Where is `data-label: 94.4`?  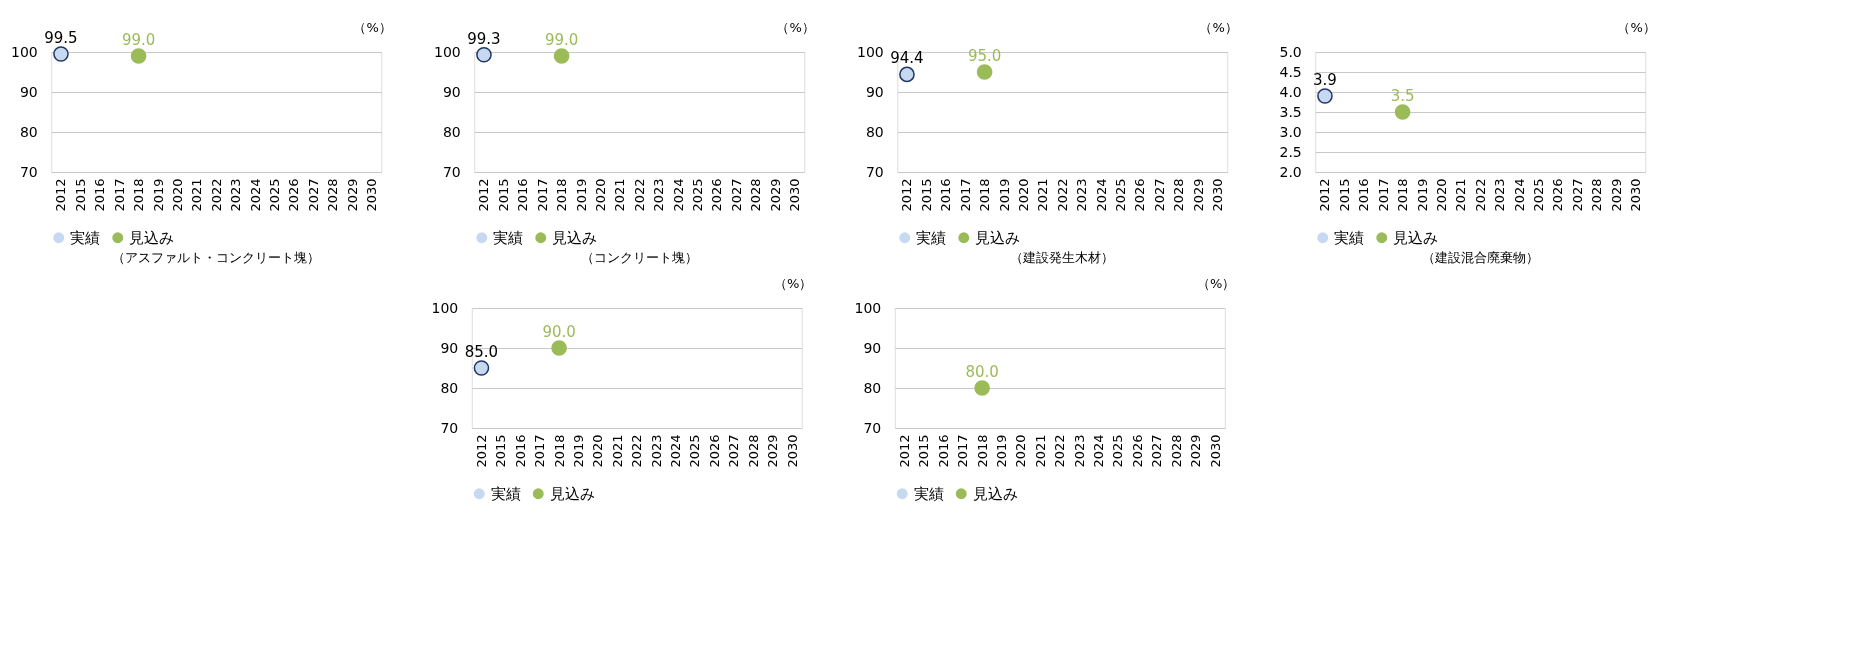 data-label: 94.4 is located at coordinates (907, 58).